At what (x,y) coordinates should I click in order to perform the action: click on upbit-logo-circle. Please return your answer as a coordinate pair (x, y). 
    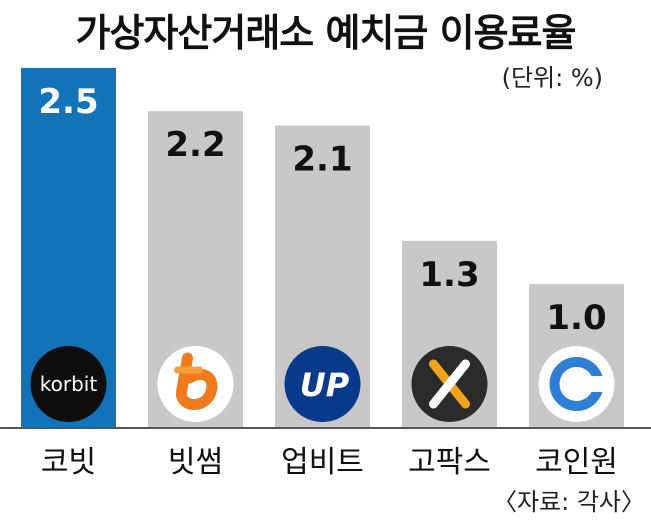
    Looking at the image, I should click on (322, 384).